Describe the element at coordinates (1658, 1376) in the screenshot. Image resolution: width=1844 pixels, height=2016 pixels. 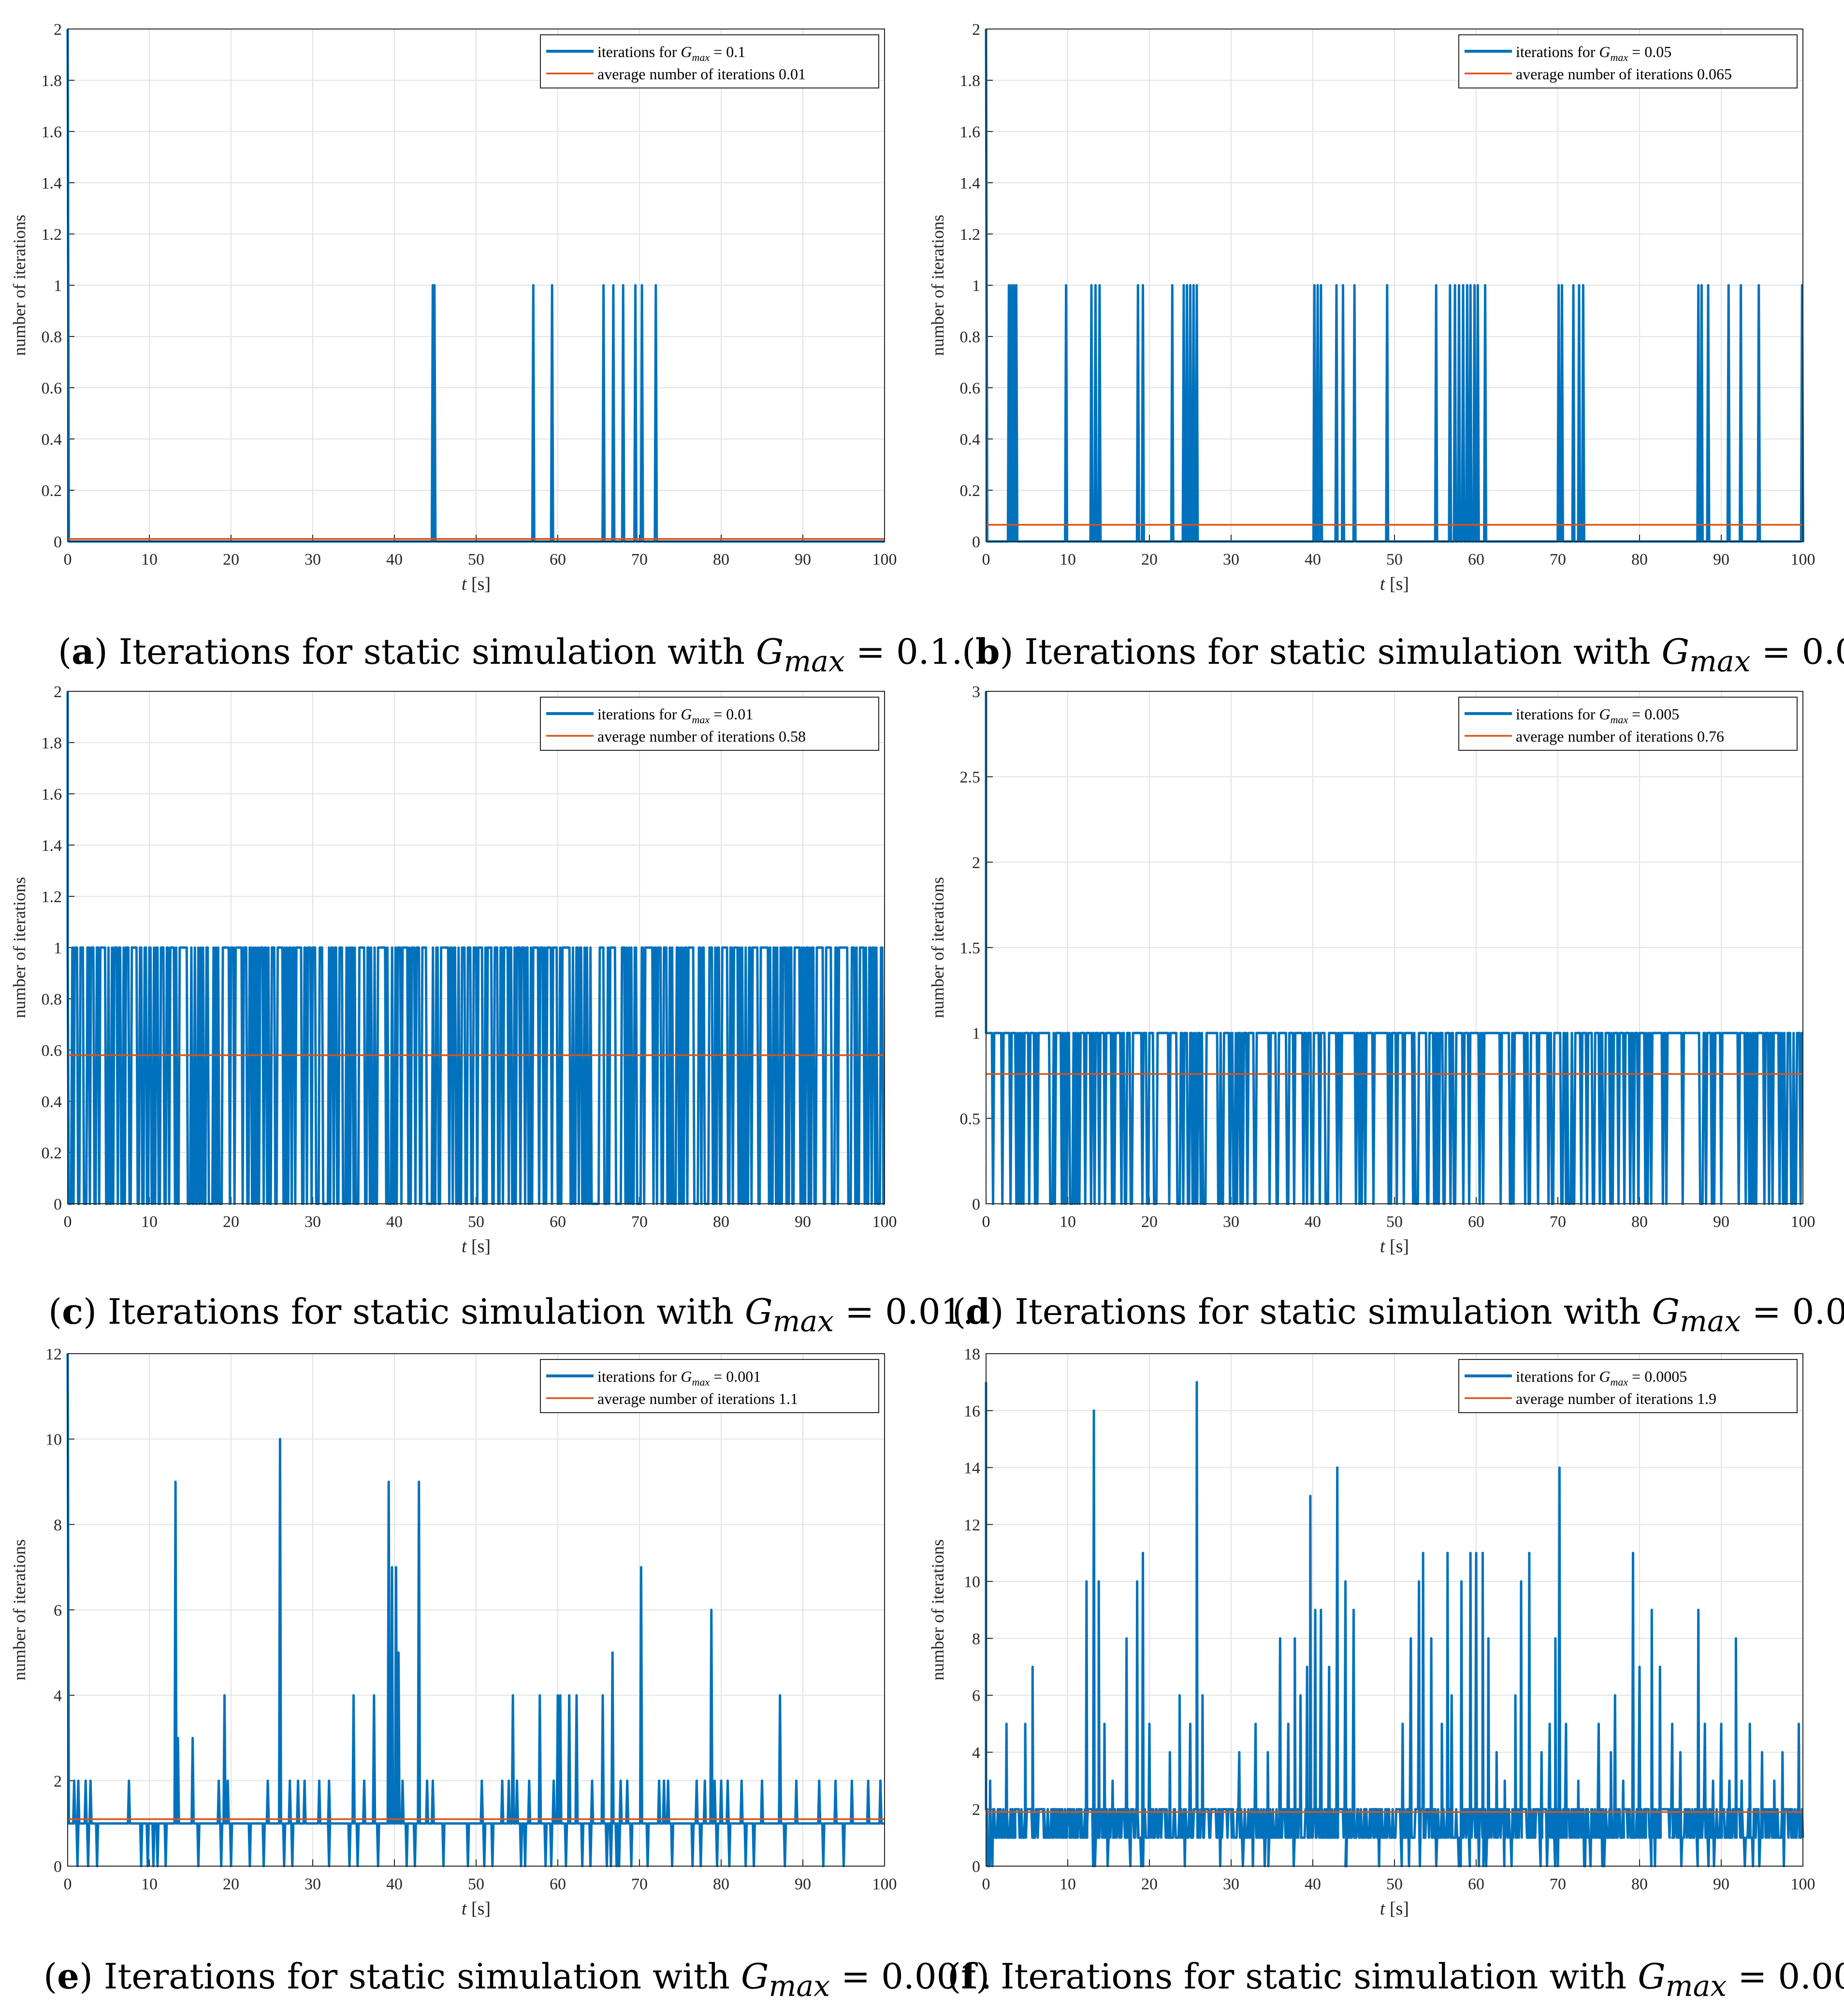
I see `legend-series-value: = 0.0005` at that location.